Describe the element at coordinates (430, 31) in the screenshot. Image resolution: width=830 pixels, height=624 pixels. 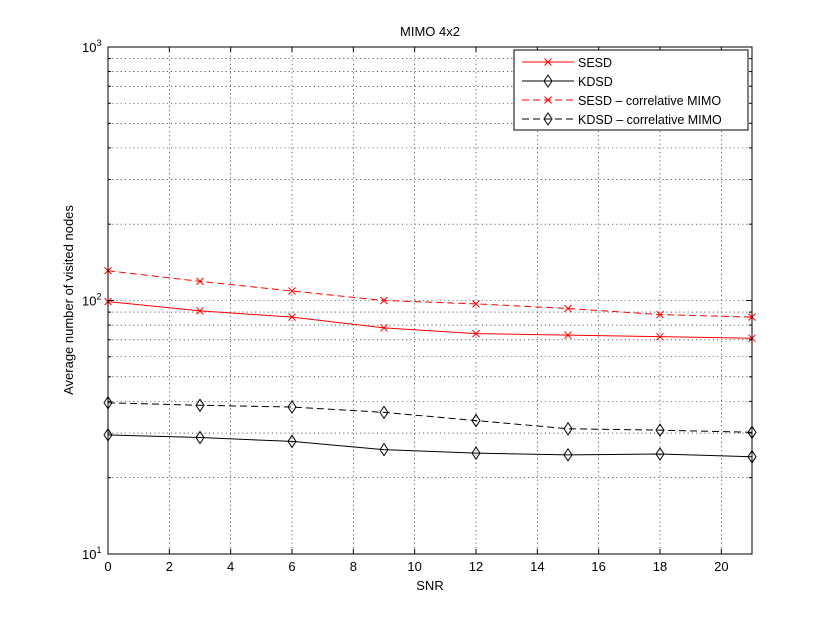
I see `chart-title: MIMO 4x2` at that location.